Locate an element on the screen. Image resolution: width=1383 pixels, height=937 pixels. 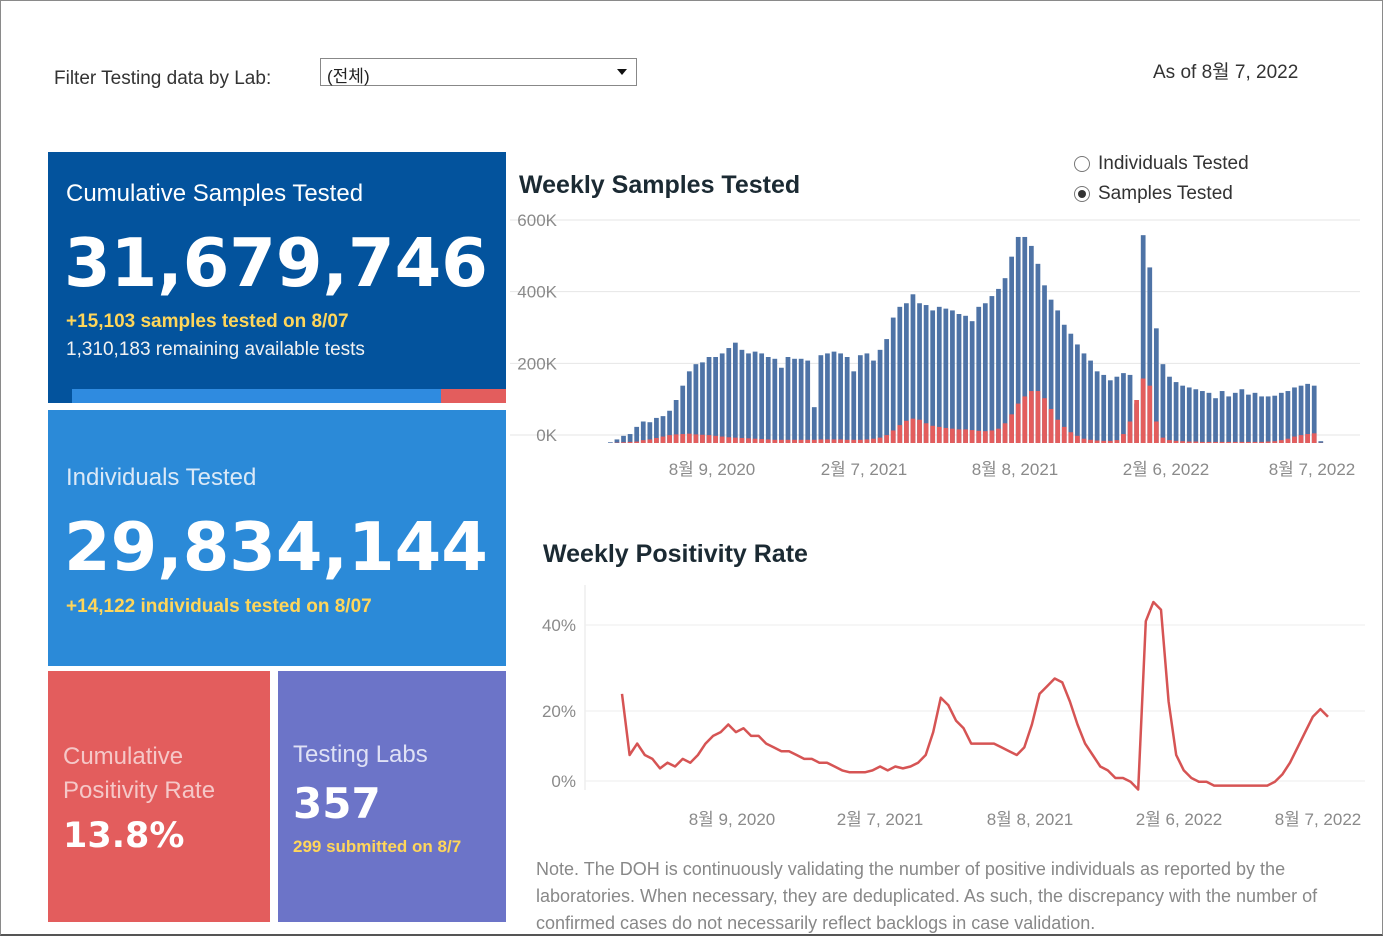
toggle-individuals-label: Individuals Tested is located at coordinates (1173, 164).